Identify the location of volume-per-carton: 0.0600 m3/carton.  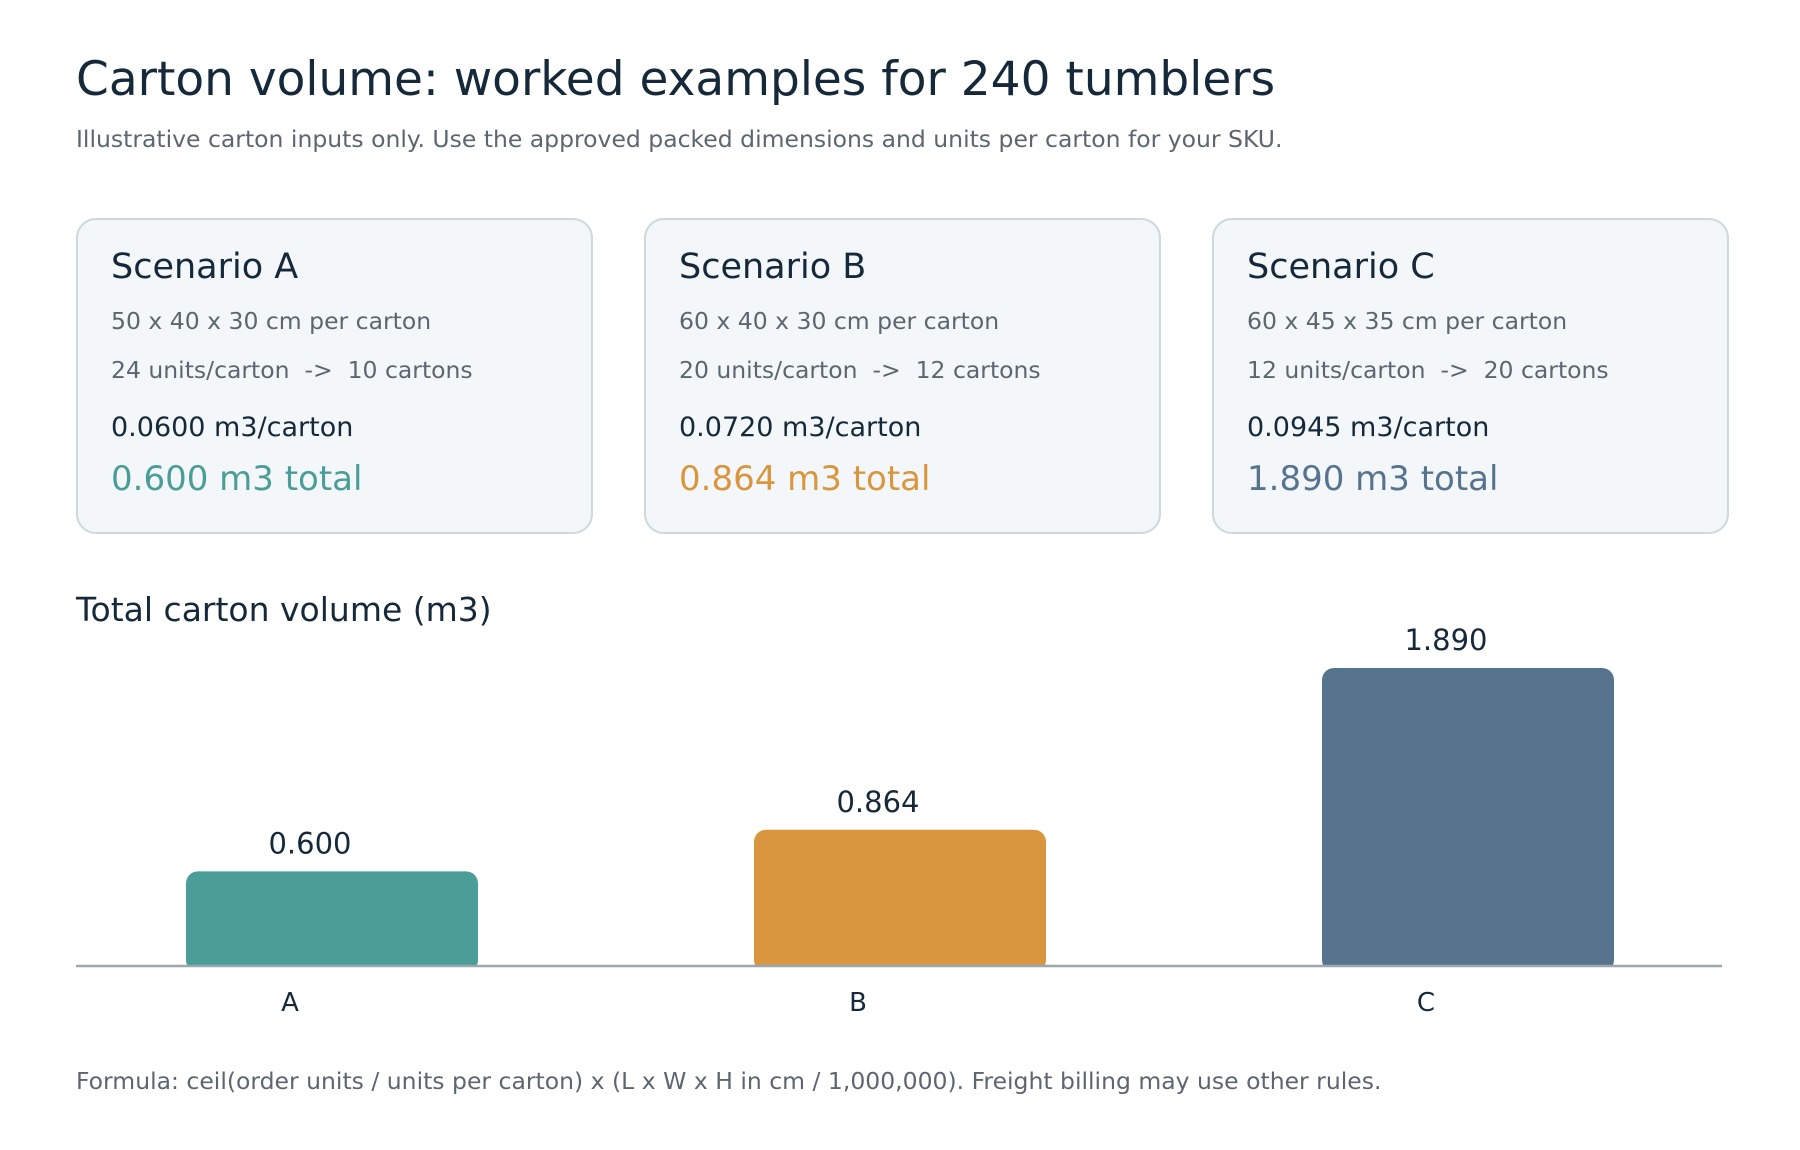
(232, 427).